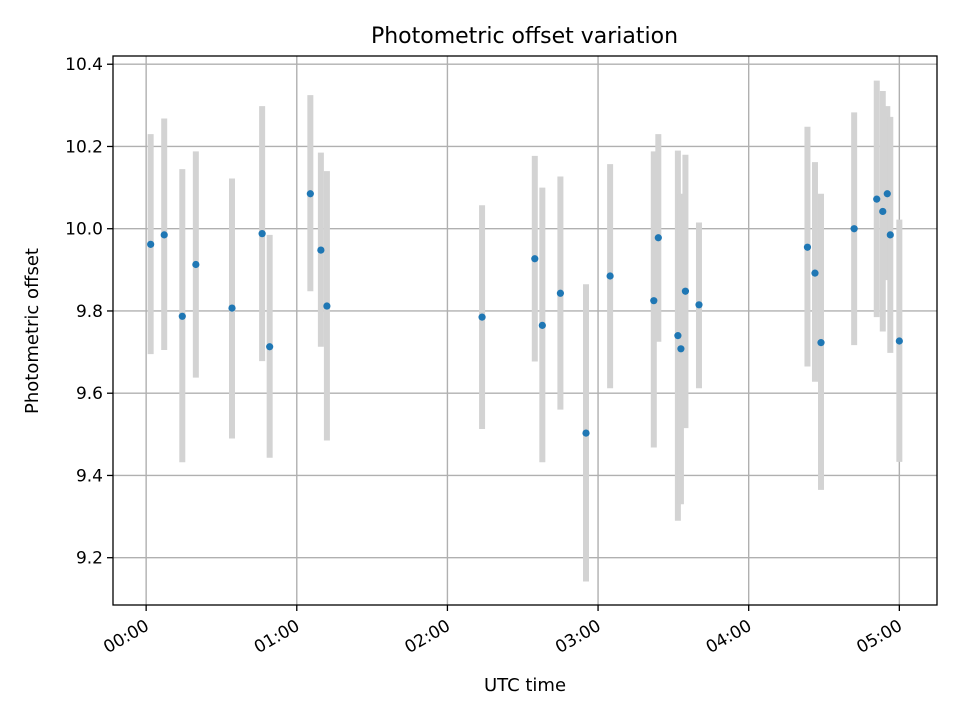 This screenshot has width=960, height=720. I want to click on y-tick-label: 9.8, so click(89, 312).